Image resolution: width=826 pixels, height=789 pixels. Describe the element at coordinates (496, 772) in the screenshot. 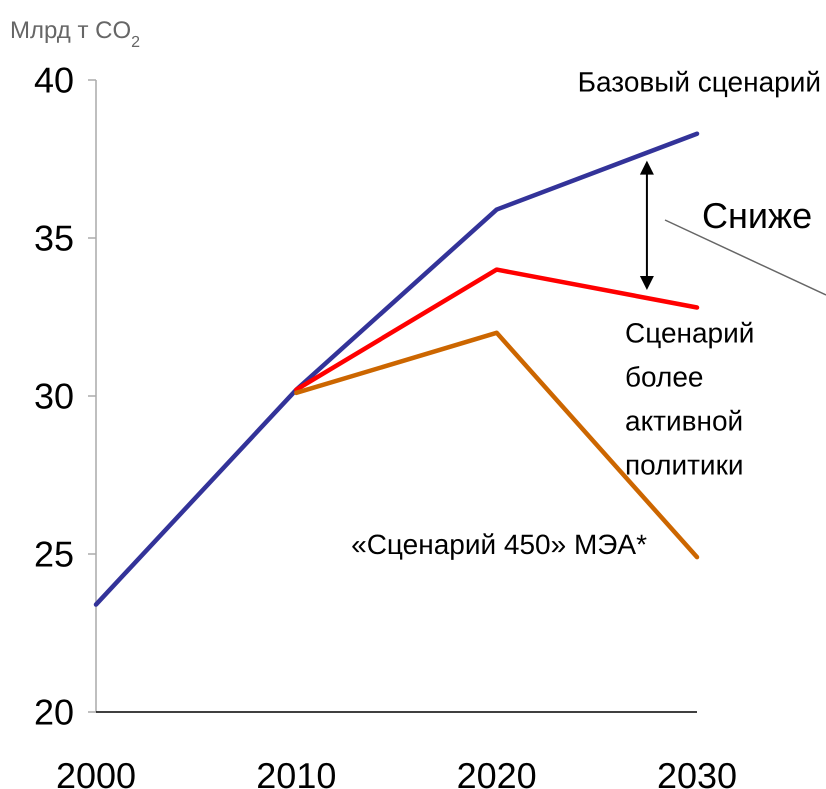

I see `x-tick-label: 2020` at that location.